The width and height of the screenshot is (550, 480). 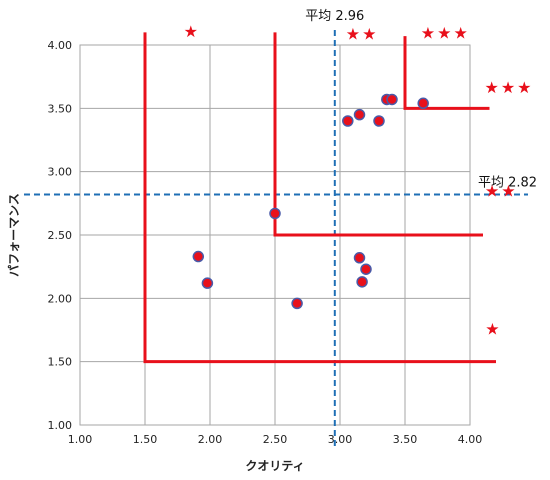 I want to click on x-tick-label: 1.50, so click(x=145, y=439).